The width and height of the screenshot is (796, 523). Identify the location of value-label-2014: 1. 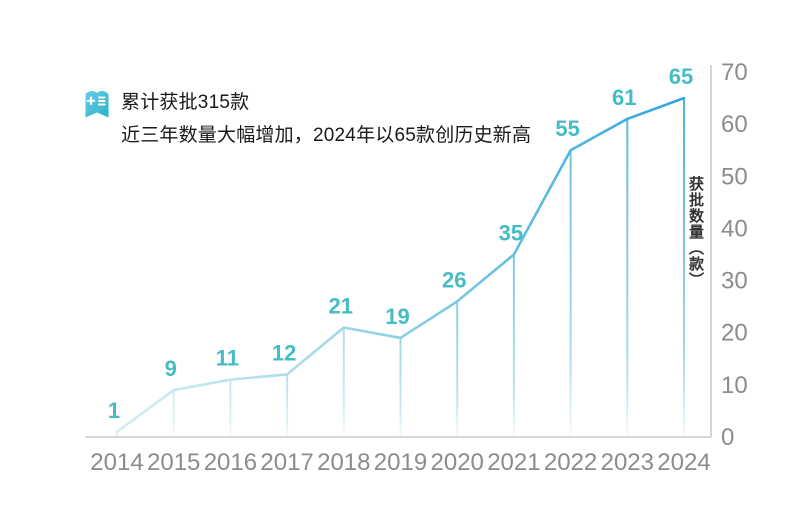
(114, 410).